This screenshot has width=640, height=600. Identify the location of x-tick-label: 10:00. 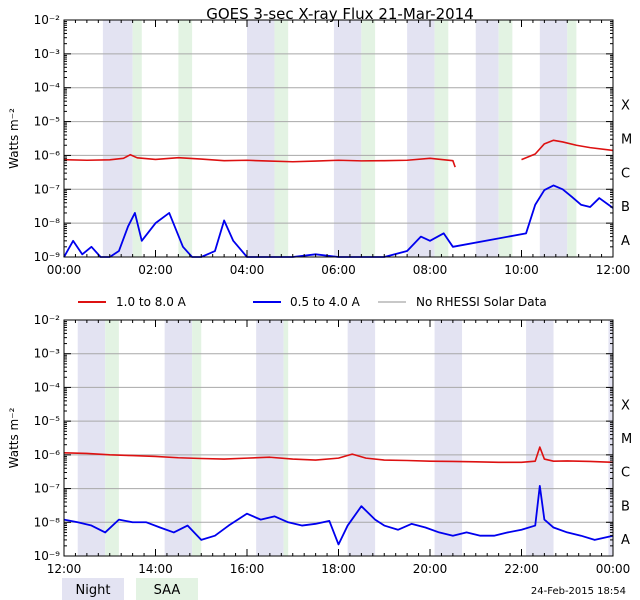
(521, 270).